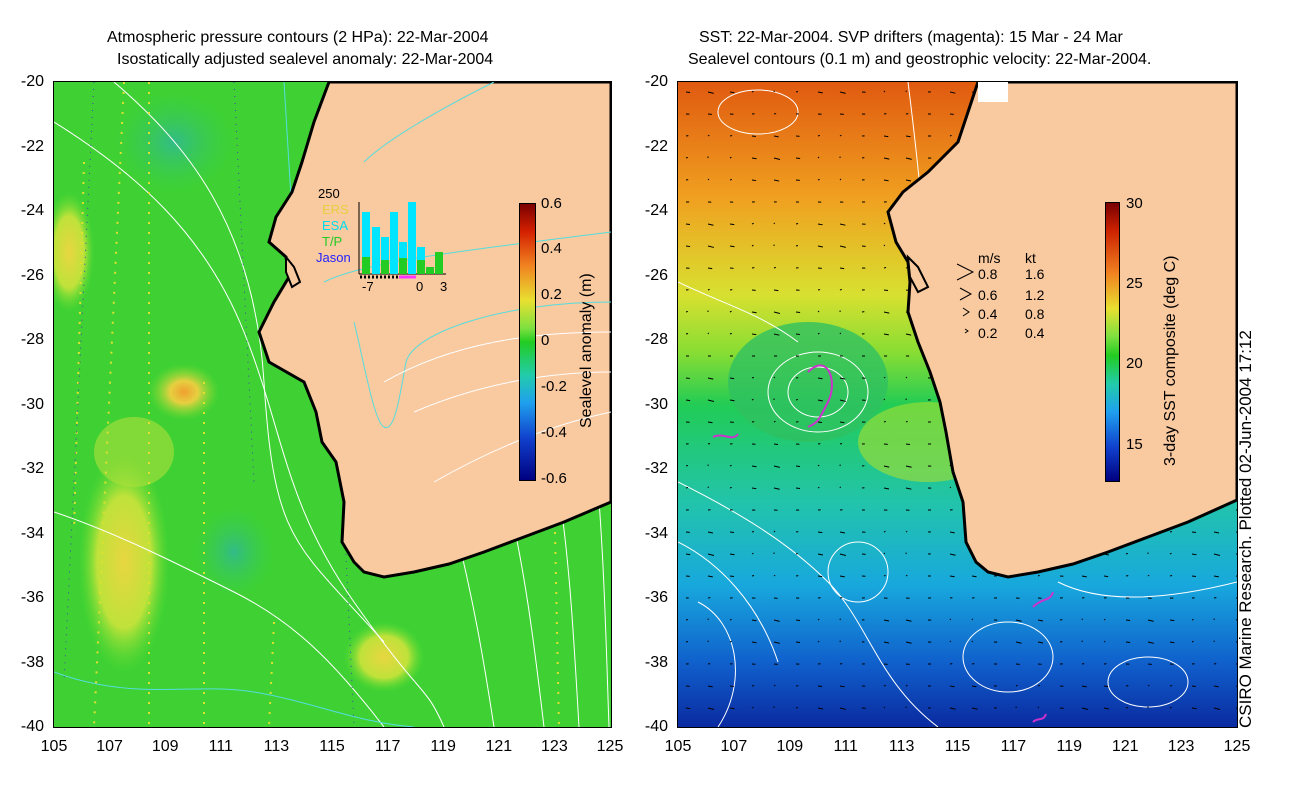 Image resolution: width=1301 pixels, height=798 pixels. I want to click on inset-xtick: -7, so click(368, 286).